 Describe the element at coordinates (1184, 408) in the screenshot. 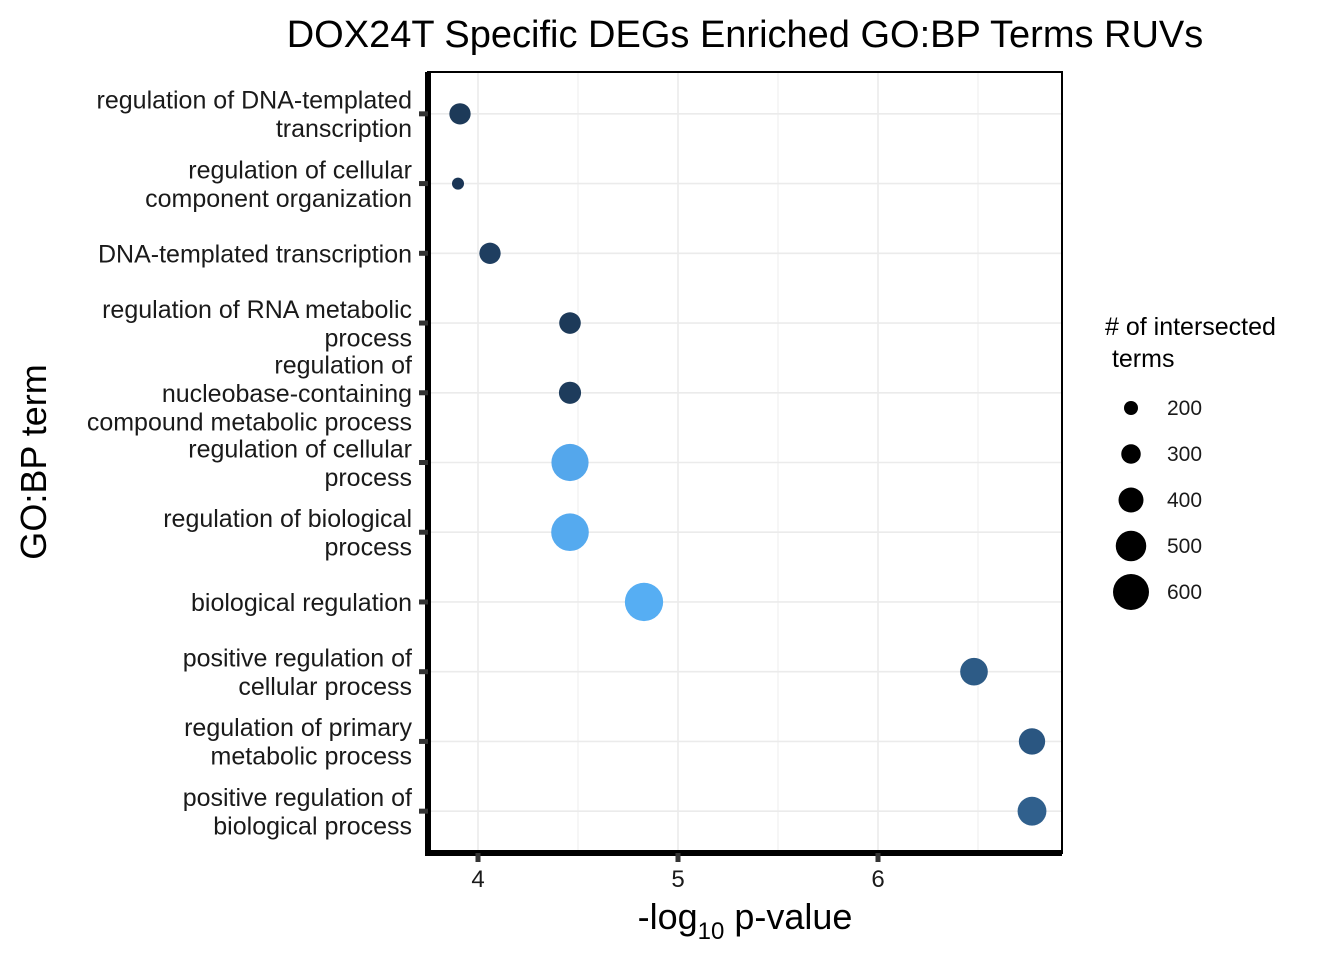

I see `legend-key-label: 200` at that location.